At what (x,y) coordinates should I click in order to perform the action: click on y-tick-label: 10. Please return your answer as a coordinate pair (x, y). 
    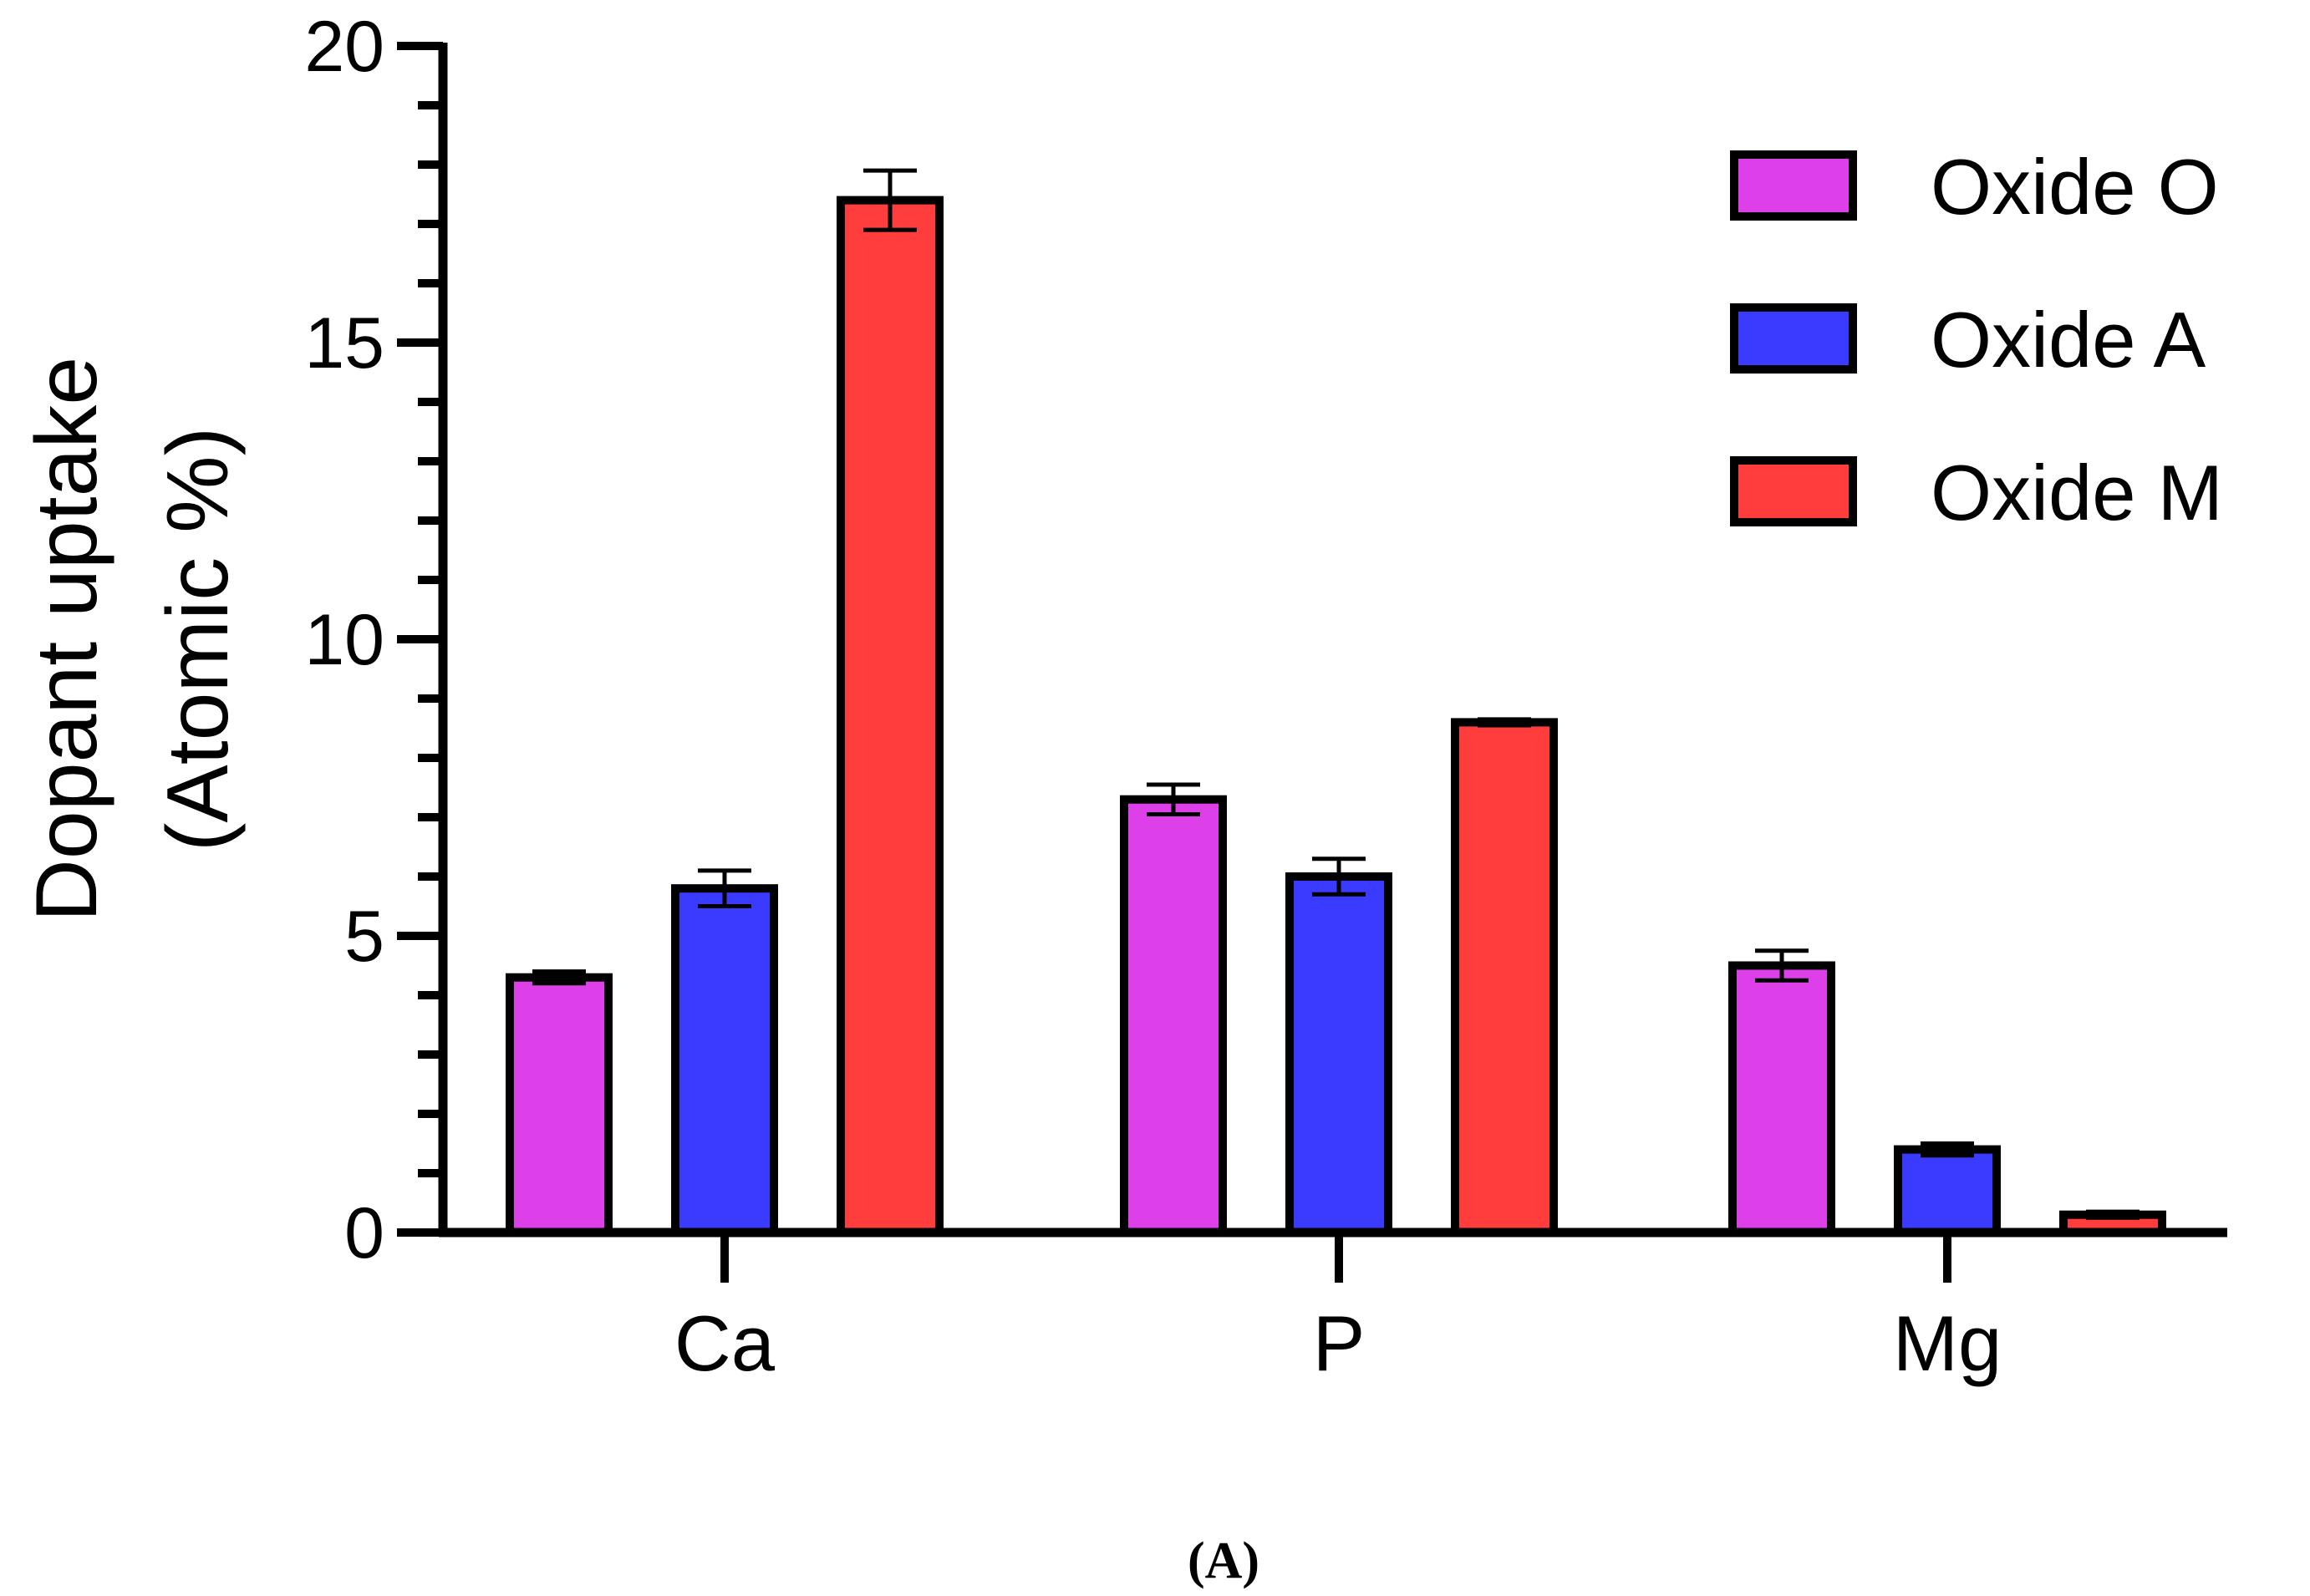
    Looking at the image, I should click on (344, 640).